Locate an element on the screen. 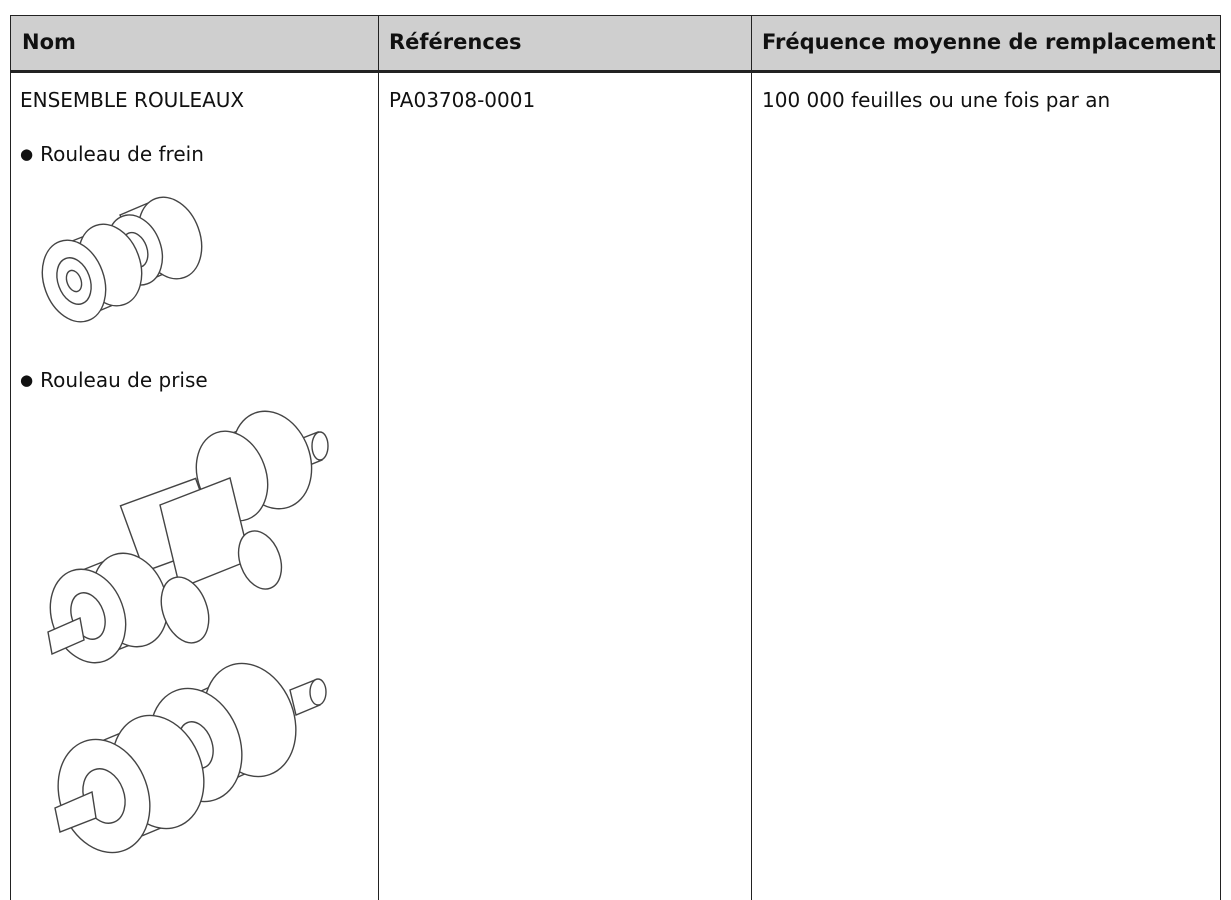 The image size is (1231, 900). header-border is located at coordinates (615, 71).